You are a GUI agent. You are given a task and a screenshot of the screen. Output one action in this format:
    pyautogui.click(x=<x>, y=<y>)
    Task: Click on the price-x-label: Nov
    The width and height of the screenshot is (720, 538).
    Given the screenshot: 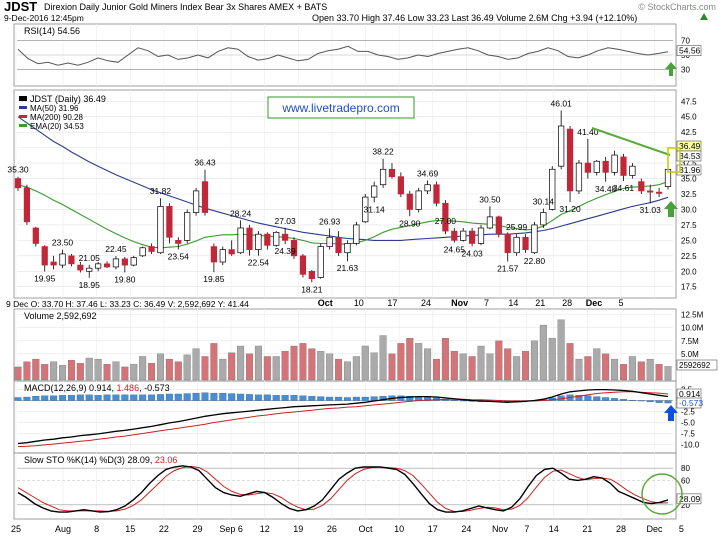 What is the action you would take?
    pyautogui.click(x=459, y=303)
    